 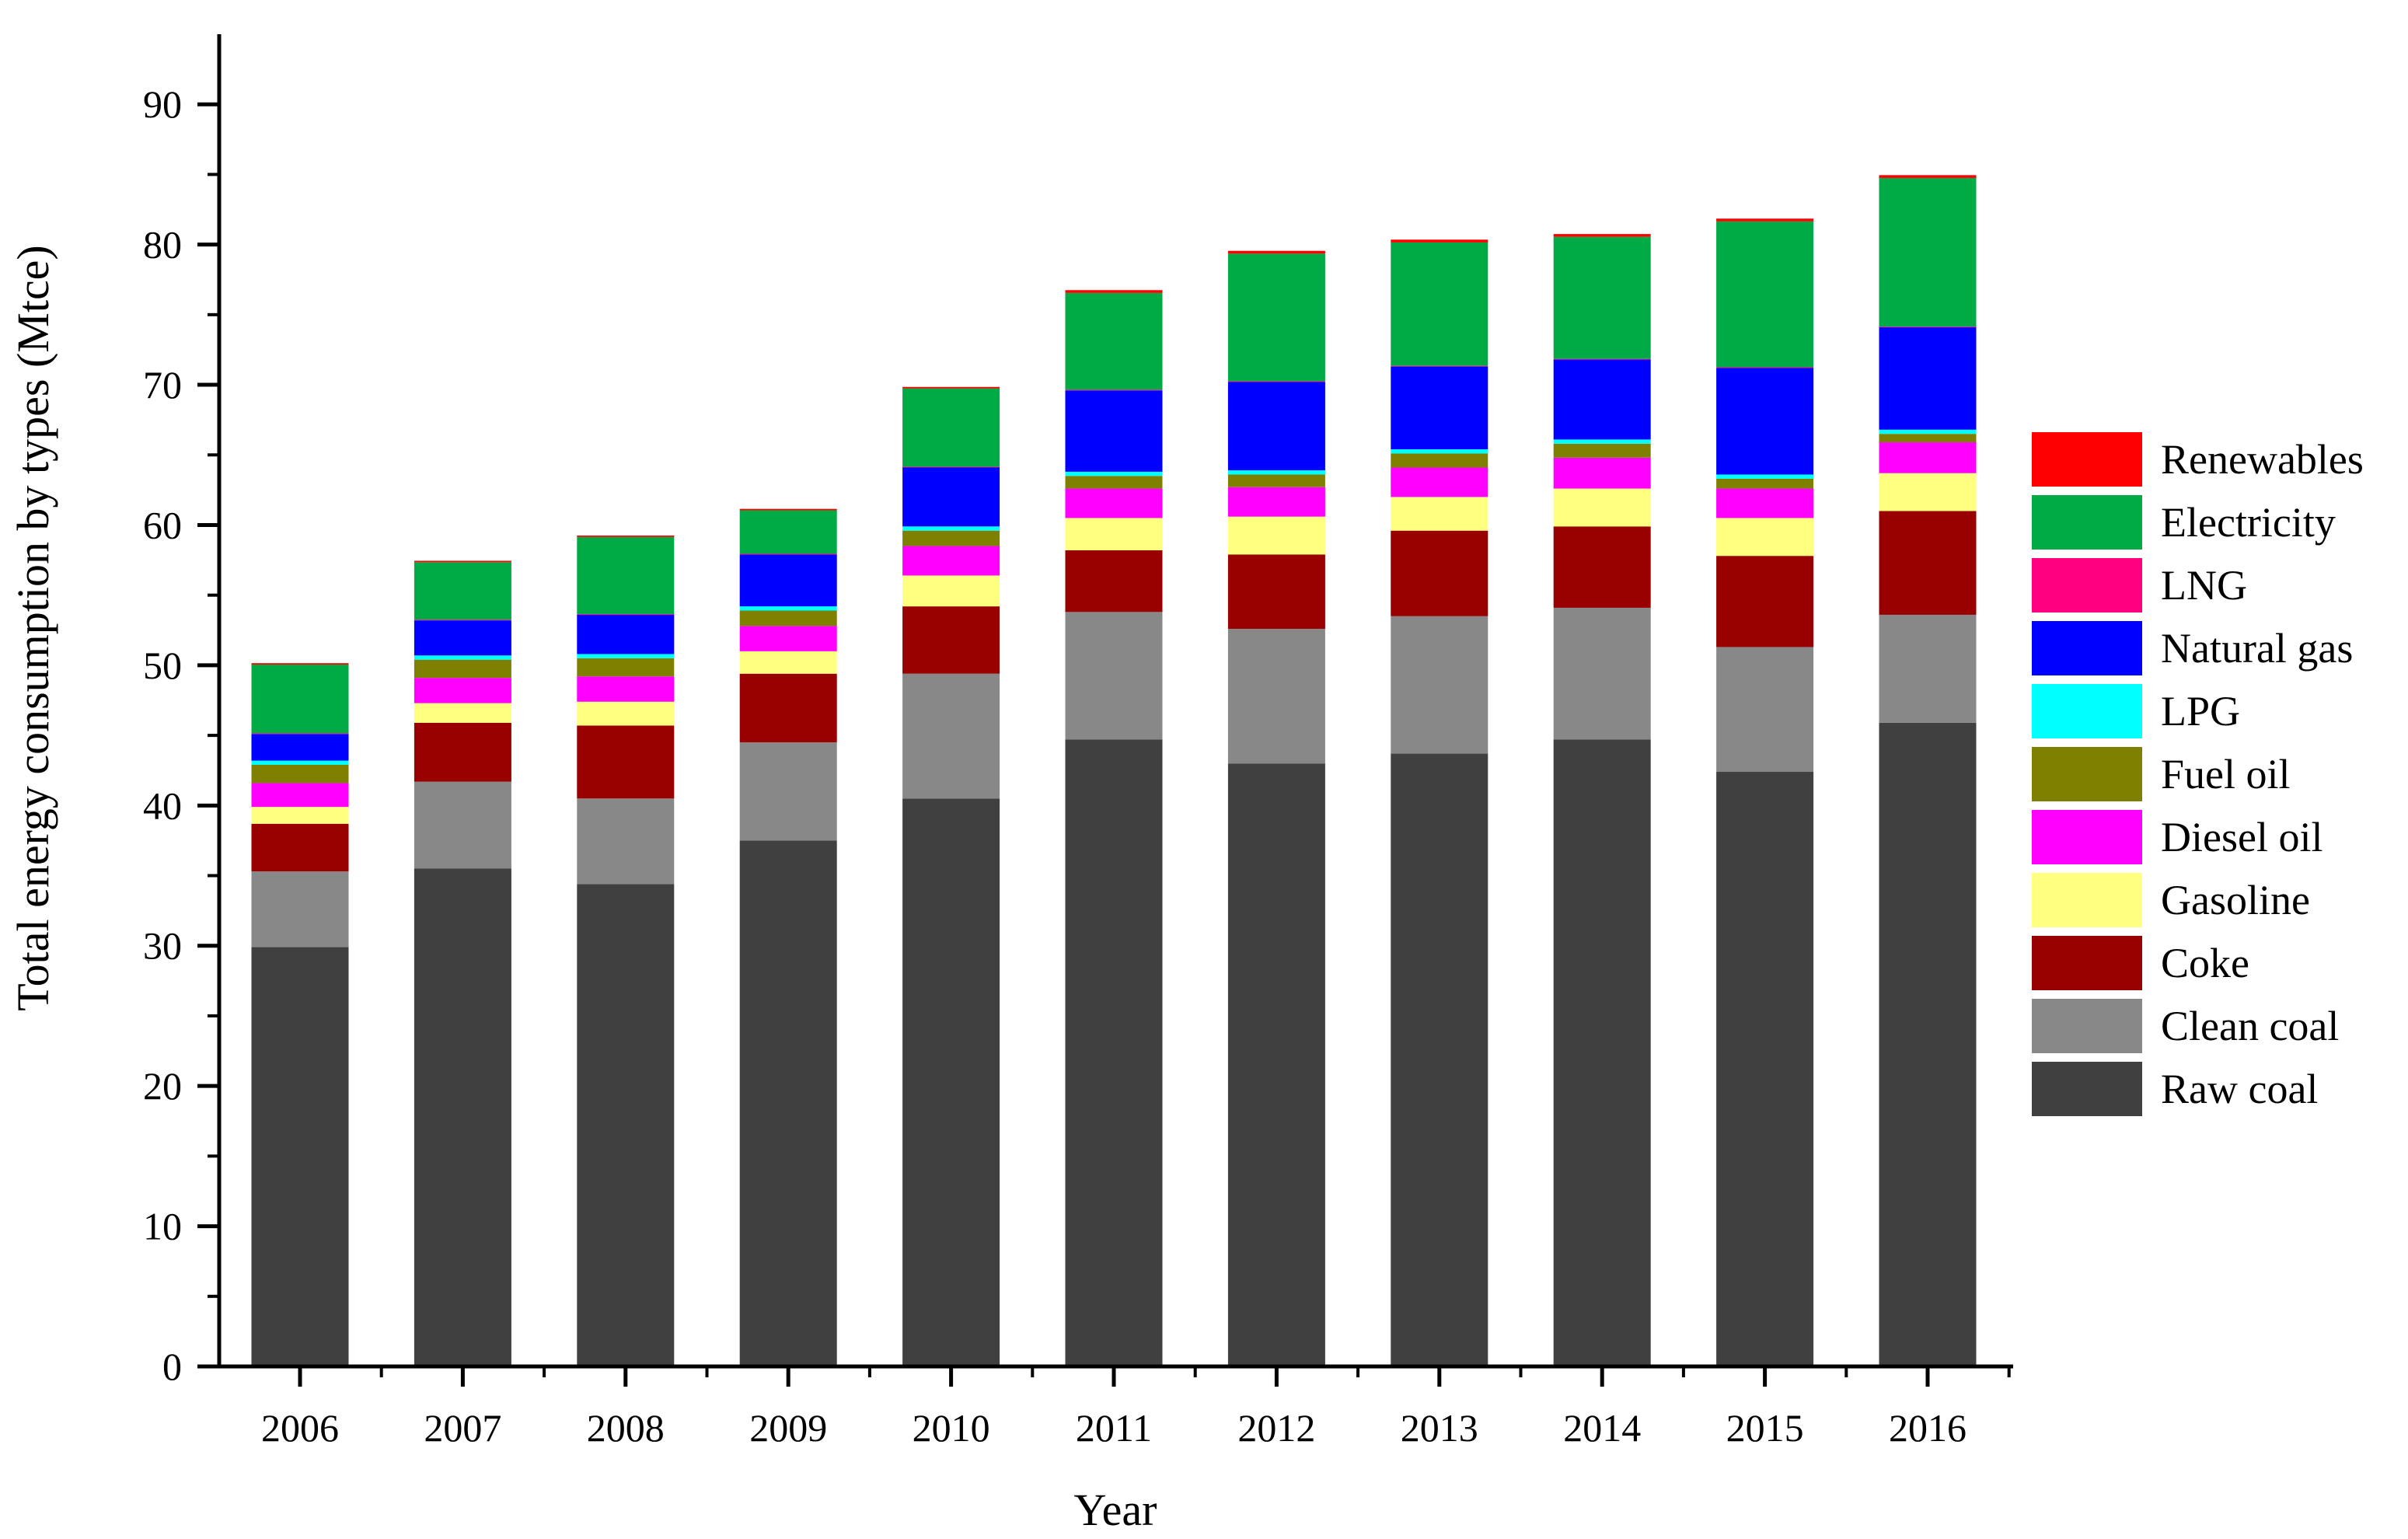 I want to click on y-axis-title: Total energy consumption by types (Mtce), so click(x=33, y=628).